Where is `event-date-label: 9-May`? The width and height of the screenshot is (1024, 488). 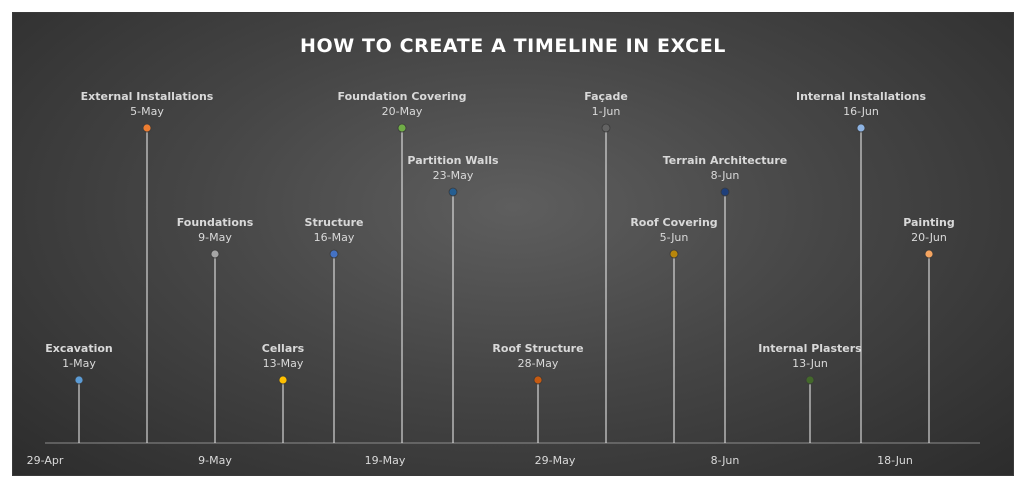
event-date-label: 9-May is located at coordinates (215, 237).